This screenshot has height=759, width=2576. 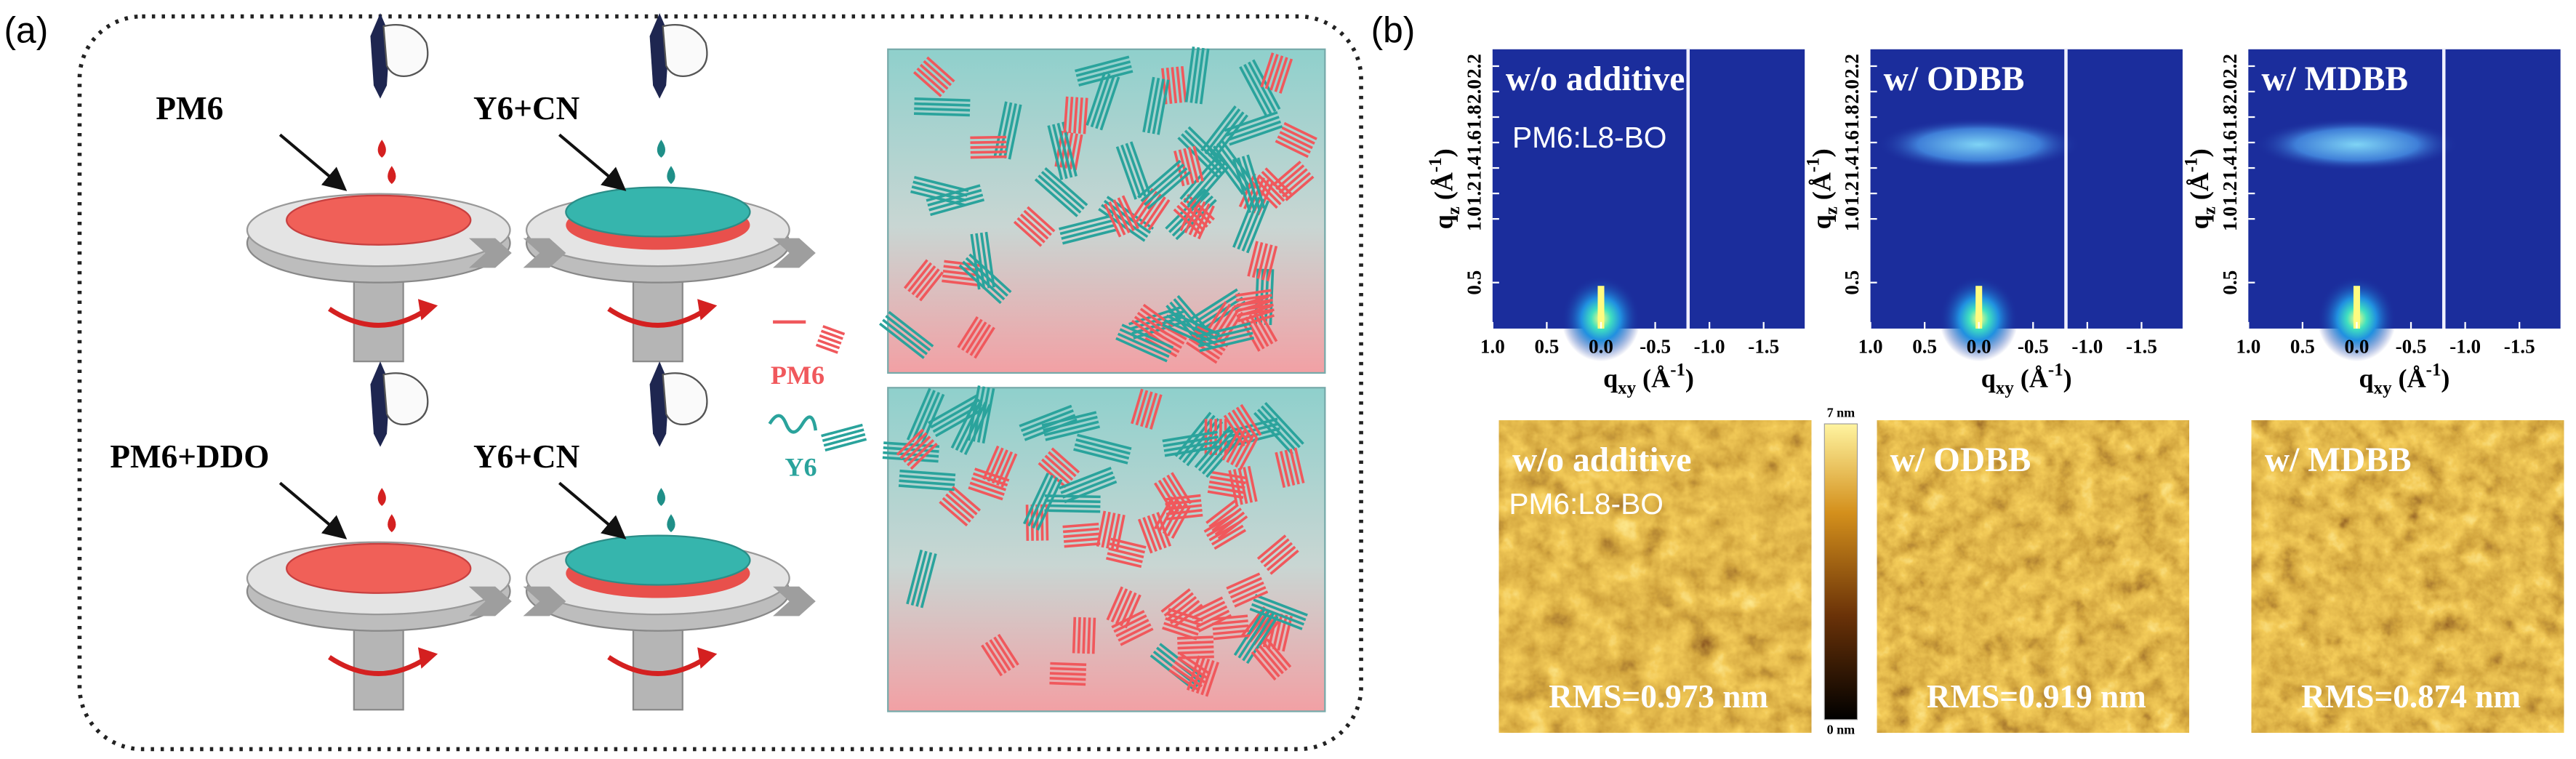 I want to click on step-label: PM6, so click(x=189, y=108).